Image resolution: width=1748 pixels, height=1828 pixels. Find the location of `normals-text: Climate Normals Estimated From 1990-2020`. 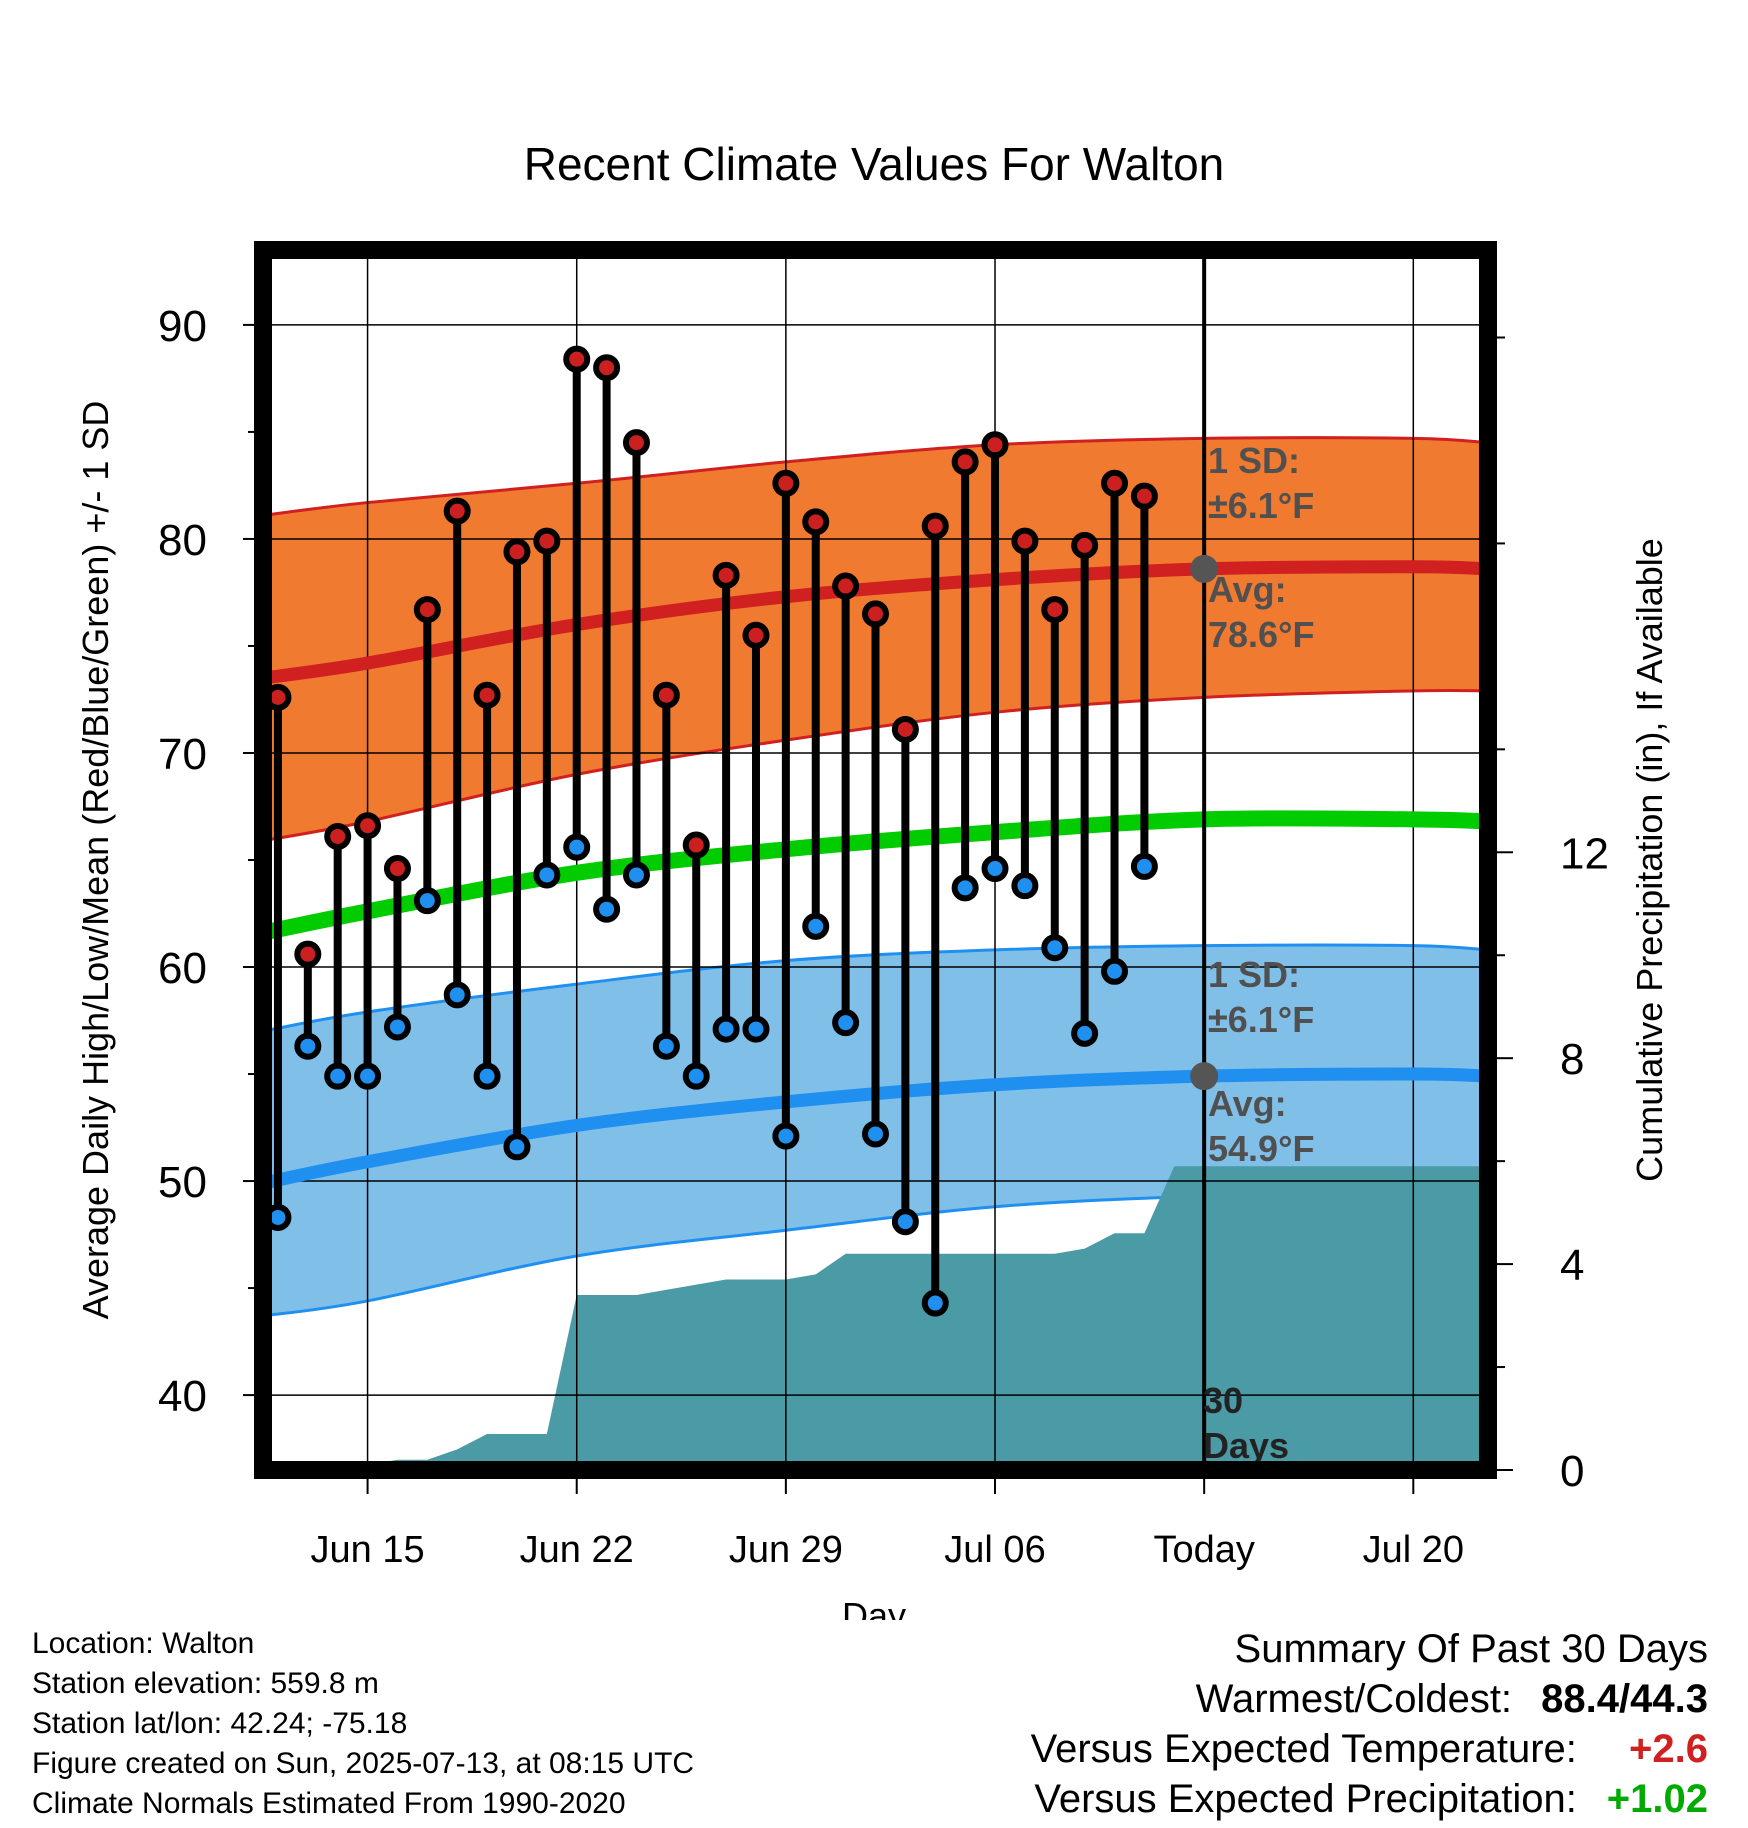

normals-text: Climate Normals Estimated From 1990-2020 is located at coordinates (329, 1803).